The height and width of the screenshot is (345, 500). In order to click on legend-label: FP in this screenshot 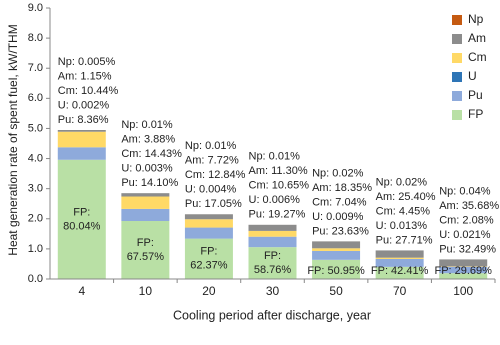, I will do `click(475, 114)`.